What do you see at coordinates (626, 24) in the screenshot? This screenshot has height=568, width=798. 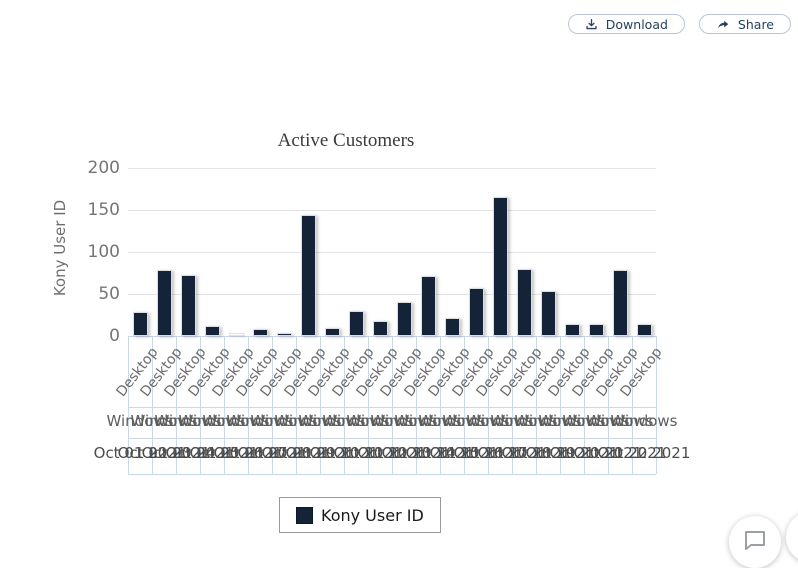 I see `download-button: Download` at bounding box center [626, 24].